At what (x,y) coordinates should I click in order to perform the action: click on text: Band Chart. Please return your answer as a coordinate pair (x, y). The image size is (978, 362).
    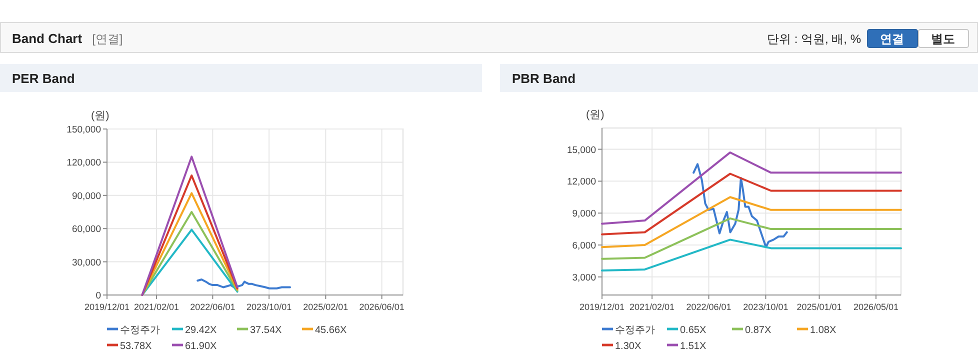
    Looking at the image, I should click on (47, 38).